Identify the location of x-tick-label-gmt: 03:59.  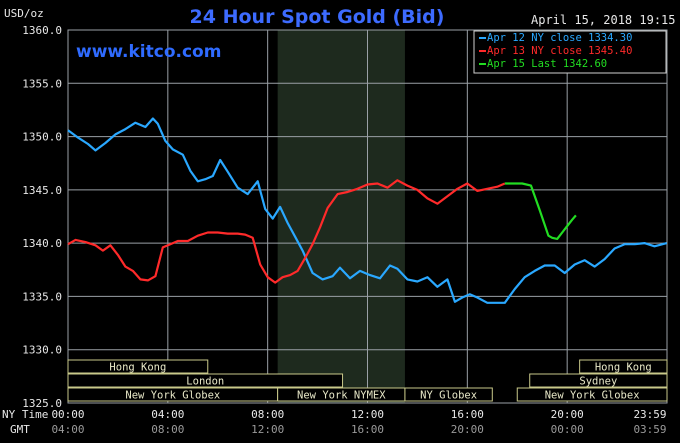
(649, 429).